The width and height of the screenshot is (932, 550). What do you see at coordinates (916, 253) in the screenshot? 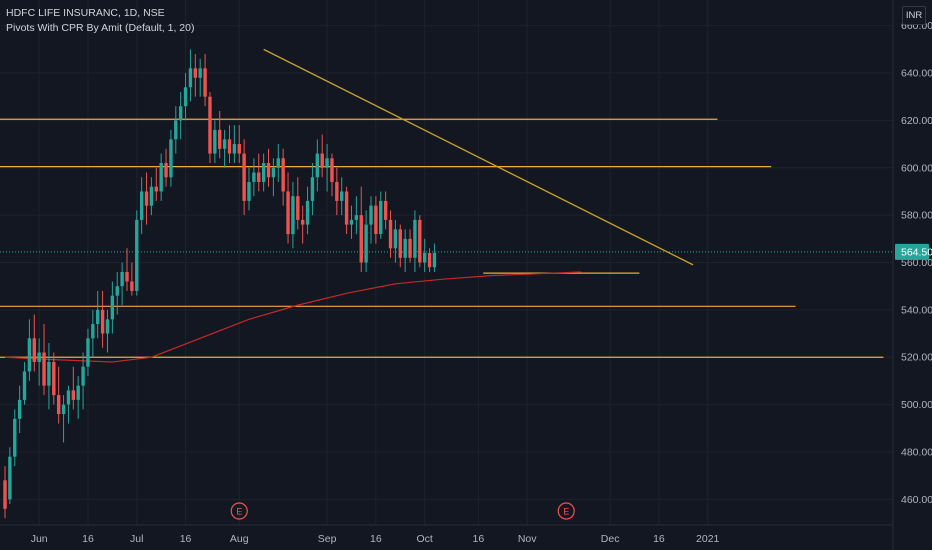
I see `last-price-badge-label: 564.50` at bounding box center [916, 253].